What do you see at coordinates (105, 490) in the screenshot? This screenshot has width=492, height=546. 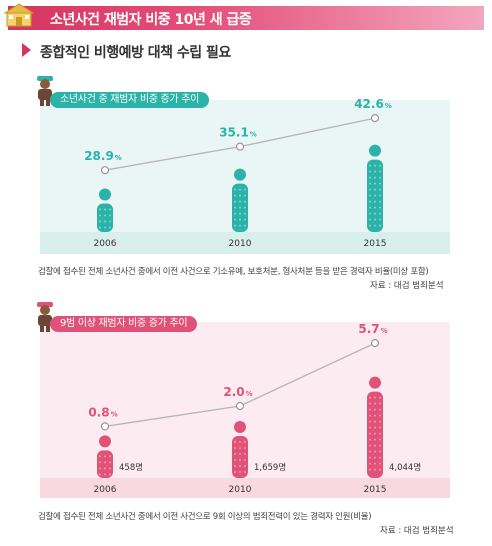 I see `x-tick-2006: 2006` at bounding box center [105, 490].